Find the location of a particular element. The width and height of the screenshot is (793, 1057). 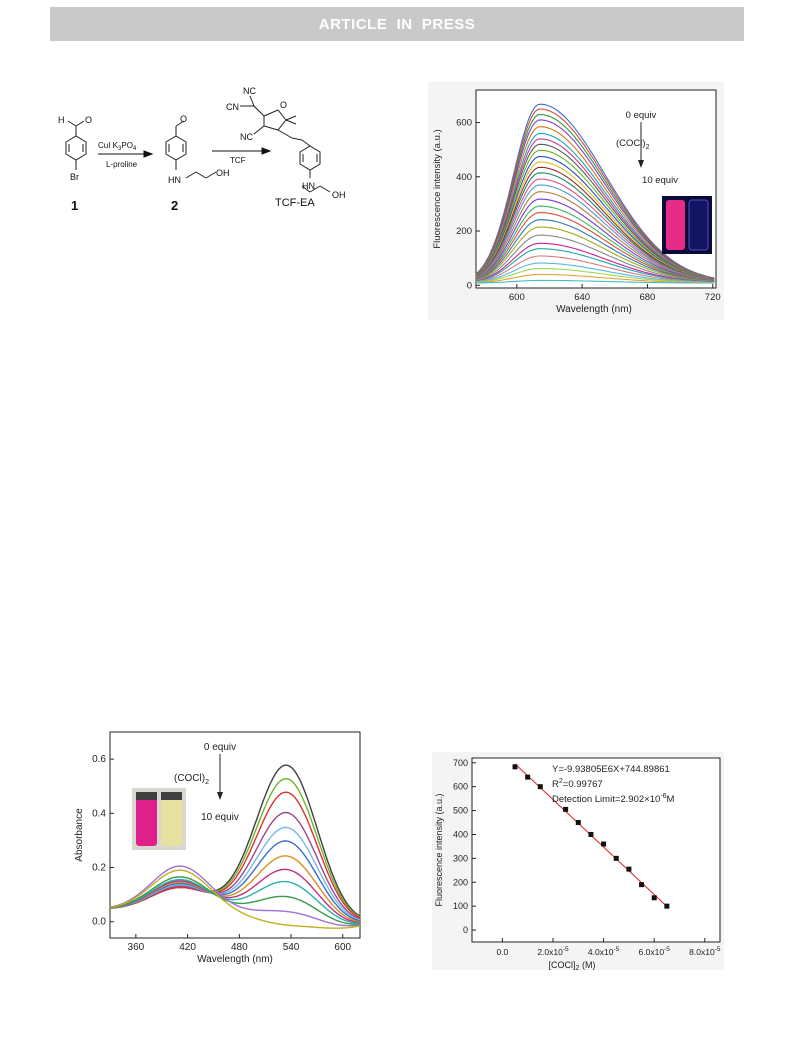

x-tick-label: 0.0 is located at coordinates (502, 952).